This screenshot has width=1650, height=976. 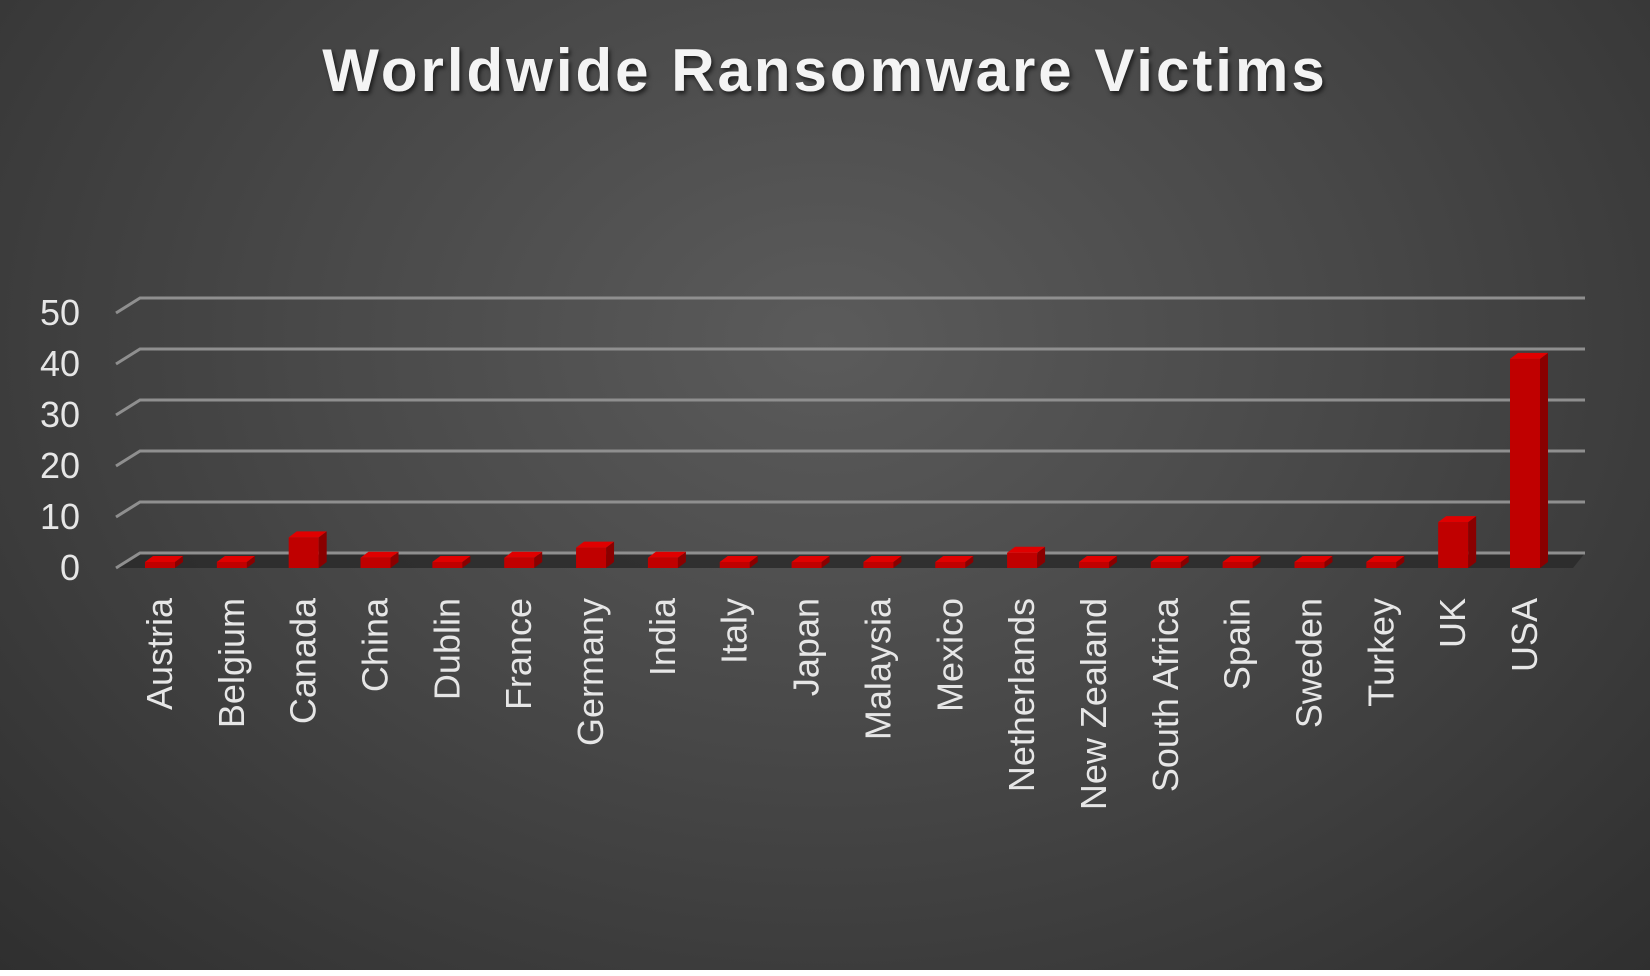 What do you see at coordinates (590, 672) in the screenshot?
I see `x-tick-label: Germany` at bounding box center [590, 672].